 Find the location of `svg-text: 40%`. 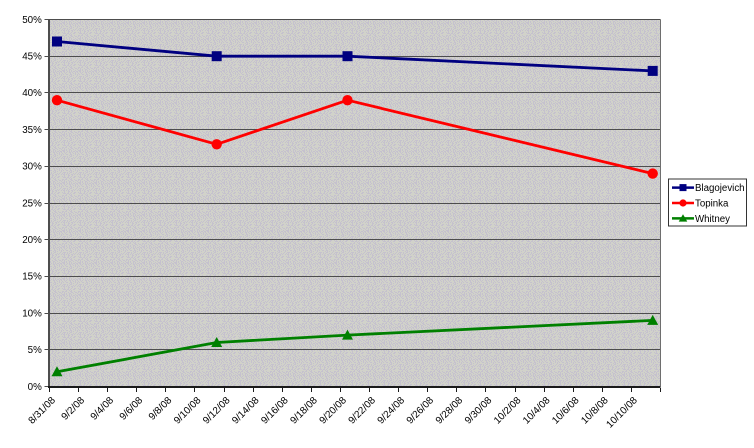

svg-text: 40% is located at coordinates (32, 93).